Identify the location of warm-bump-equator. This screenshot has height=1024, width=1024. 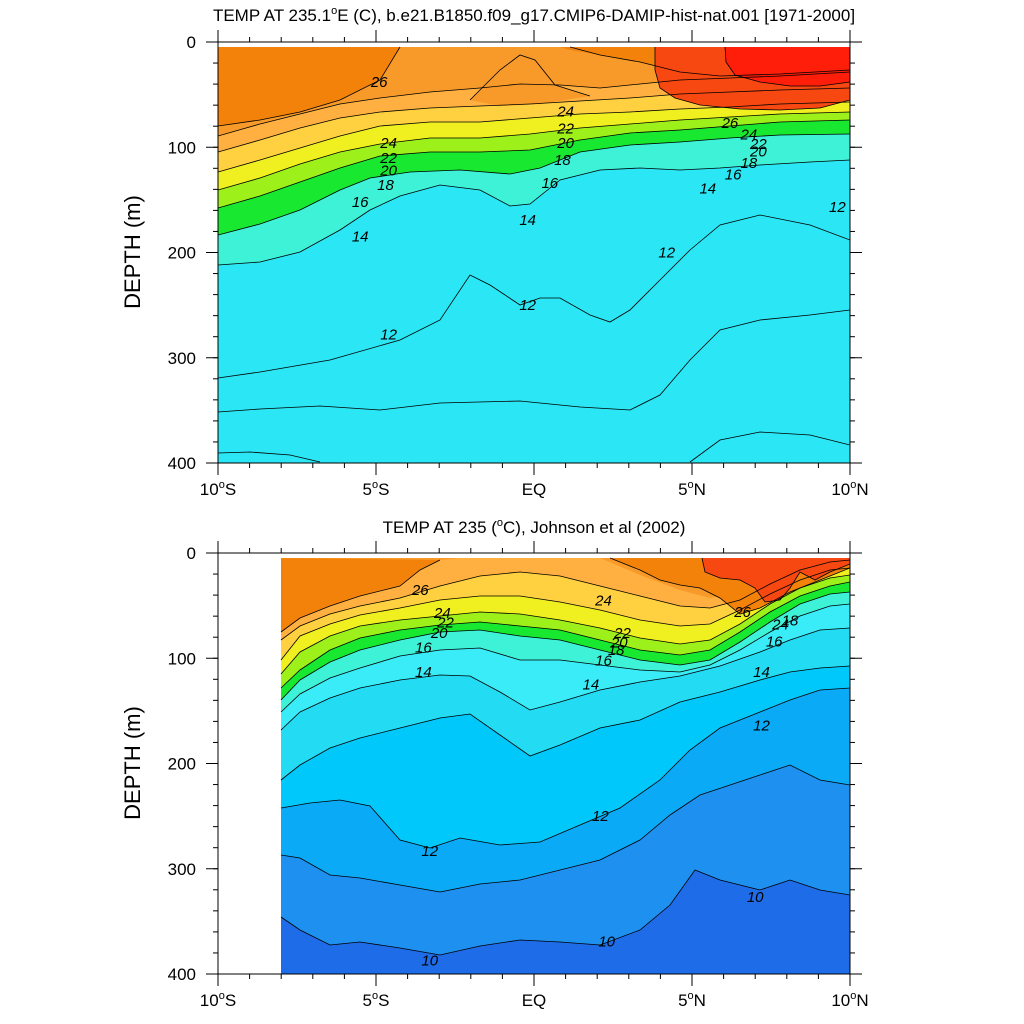
(530, 80).